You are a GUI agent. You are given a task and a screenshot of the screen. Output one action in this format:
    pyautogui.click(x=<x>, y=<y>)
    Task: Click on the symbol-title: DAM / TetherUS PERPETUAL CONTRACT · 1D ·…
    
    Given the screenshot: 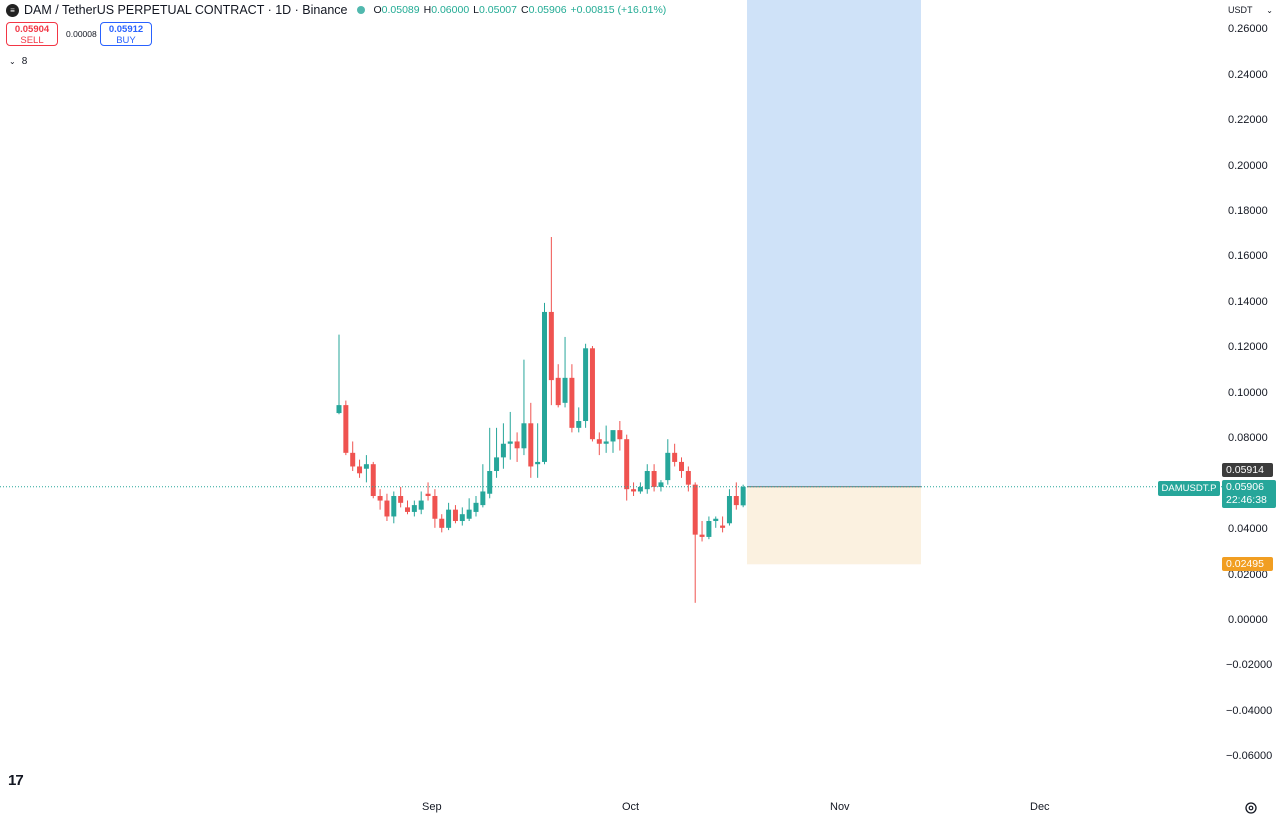 What is the action you would take?
    pyautogui.click(x=186, y=10)
    